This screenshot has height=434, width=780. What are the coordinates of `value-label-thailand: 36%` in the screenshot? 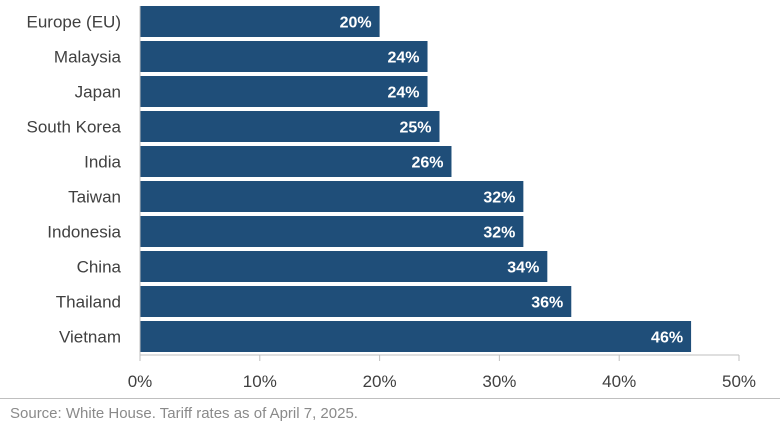 It's located at (547, 303).